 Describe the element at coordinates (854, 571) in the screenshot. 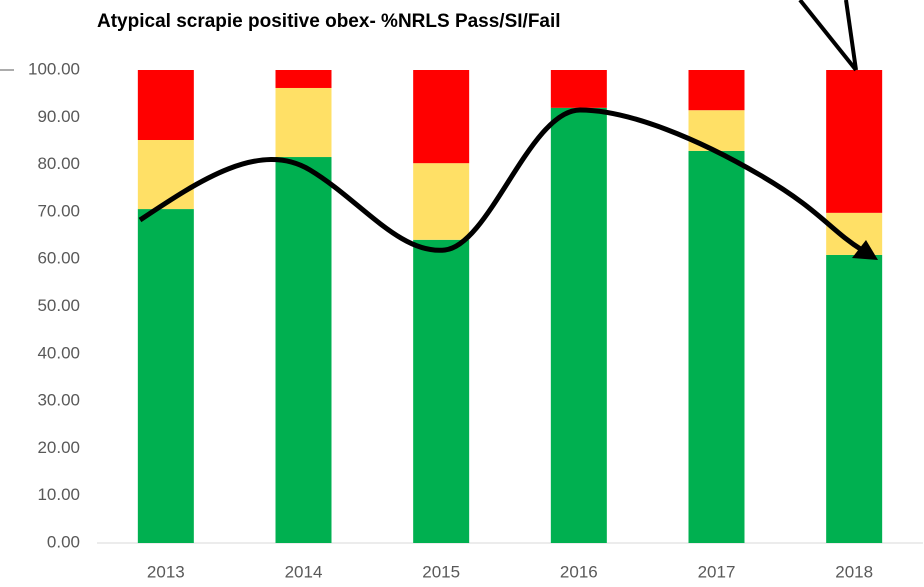

I see `x-tick-label: 2018` at that location.